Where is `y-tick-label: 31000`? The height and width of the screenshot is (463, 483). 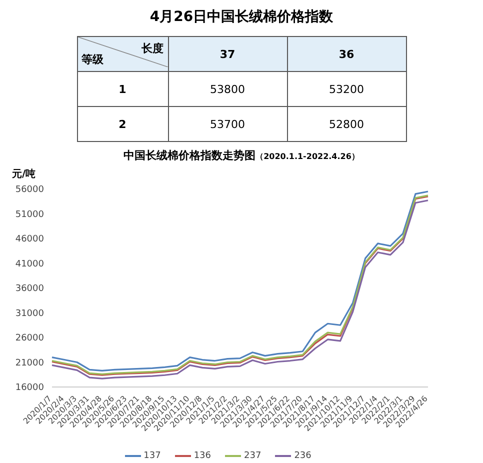 y-tick-label: 31000 is located at coordinates (29, 313).